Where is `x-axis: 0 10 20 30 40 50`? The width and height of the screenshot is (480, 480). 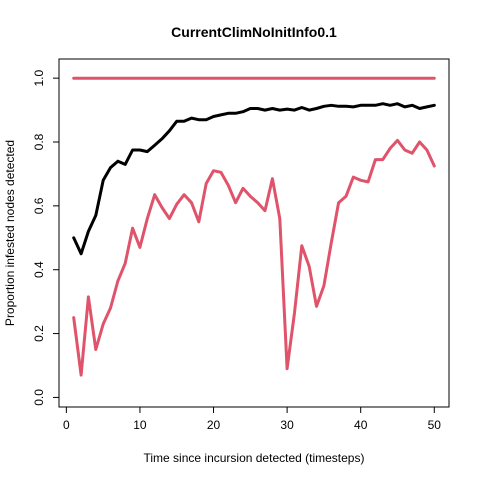 x-axis: 0 10 20 30 40 50 is located at coordinates (252, 419).